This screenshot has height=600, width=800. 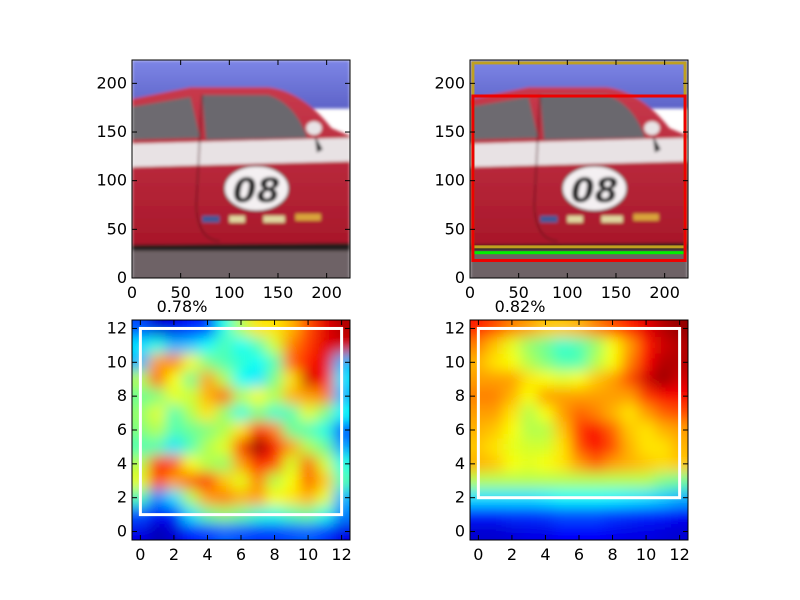 I want to click on y-tick-label: 10, so click(x=117, y=361).